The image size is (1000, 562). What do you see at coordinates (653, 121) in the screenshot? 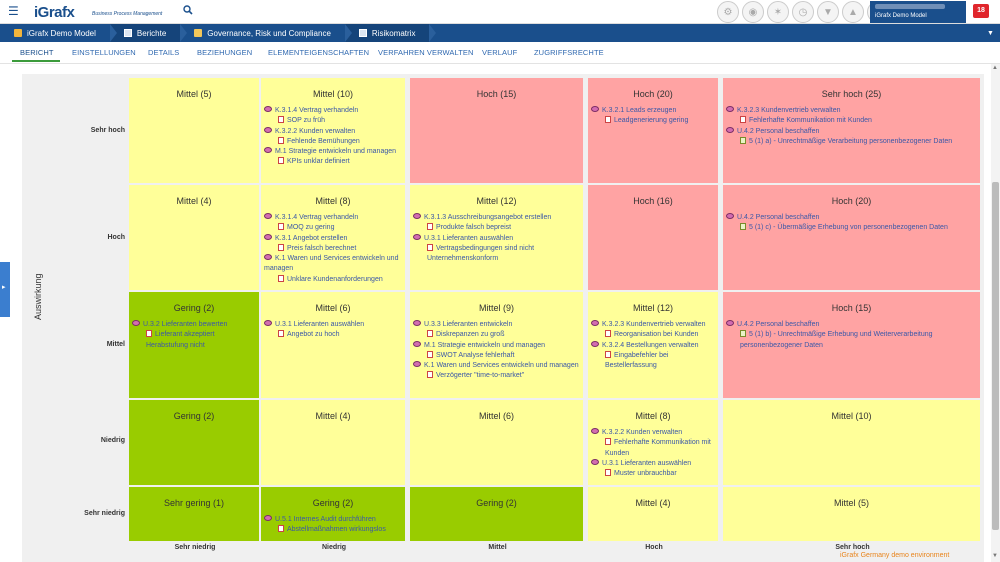
I see `risk-link: Leadgenerierung gering` at bounding box center [653, 121].